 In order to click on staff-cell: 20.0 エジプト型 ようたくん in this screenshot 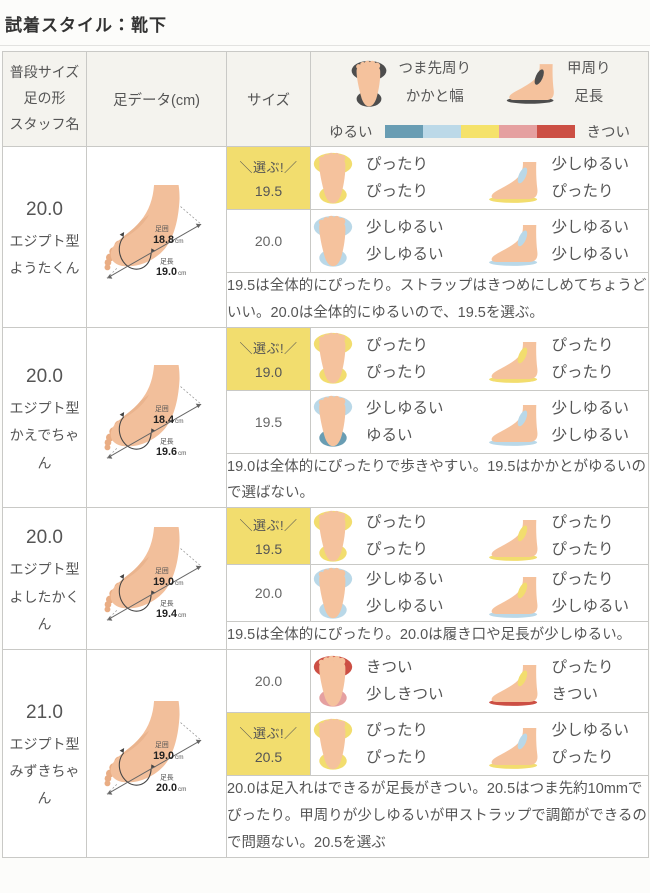, I will do `click(44, 237)`.